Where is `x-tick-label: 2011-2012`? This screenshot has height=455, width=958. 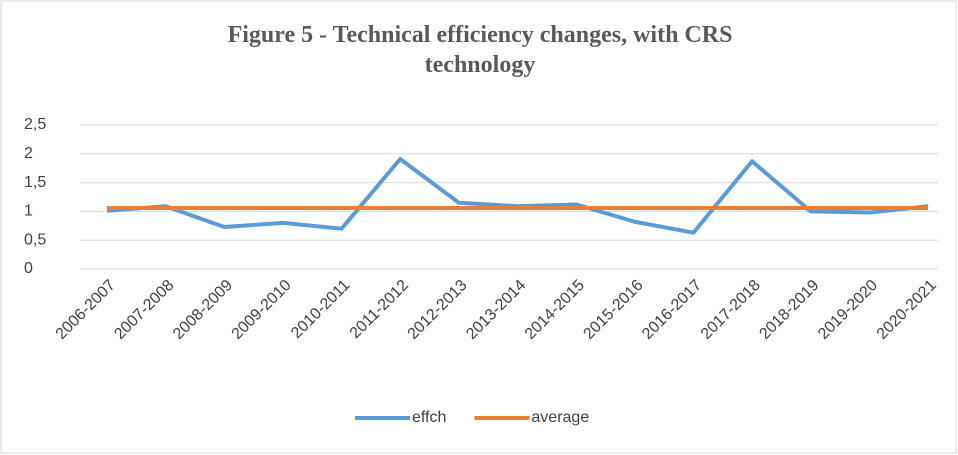
x-tick-label: 2011-2012 is located at coordinates (379, 309).